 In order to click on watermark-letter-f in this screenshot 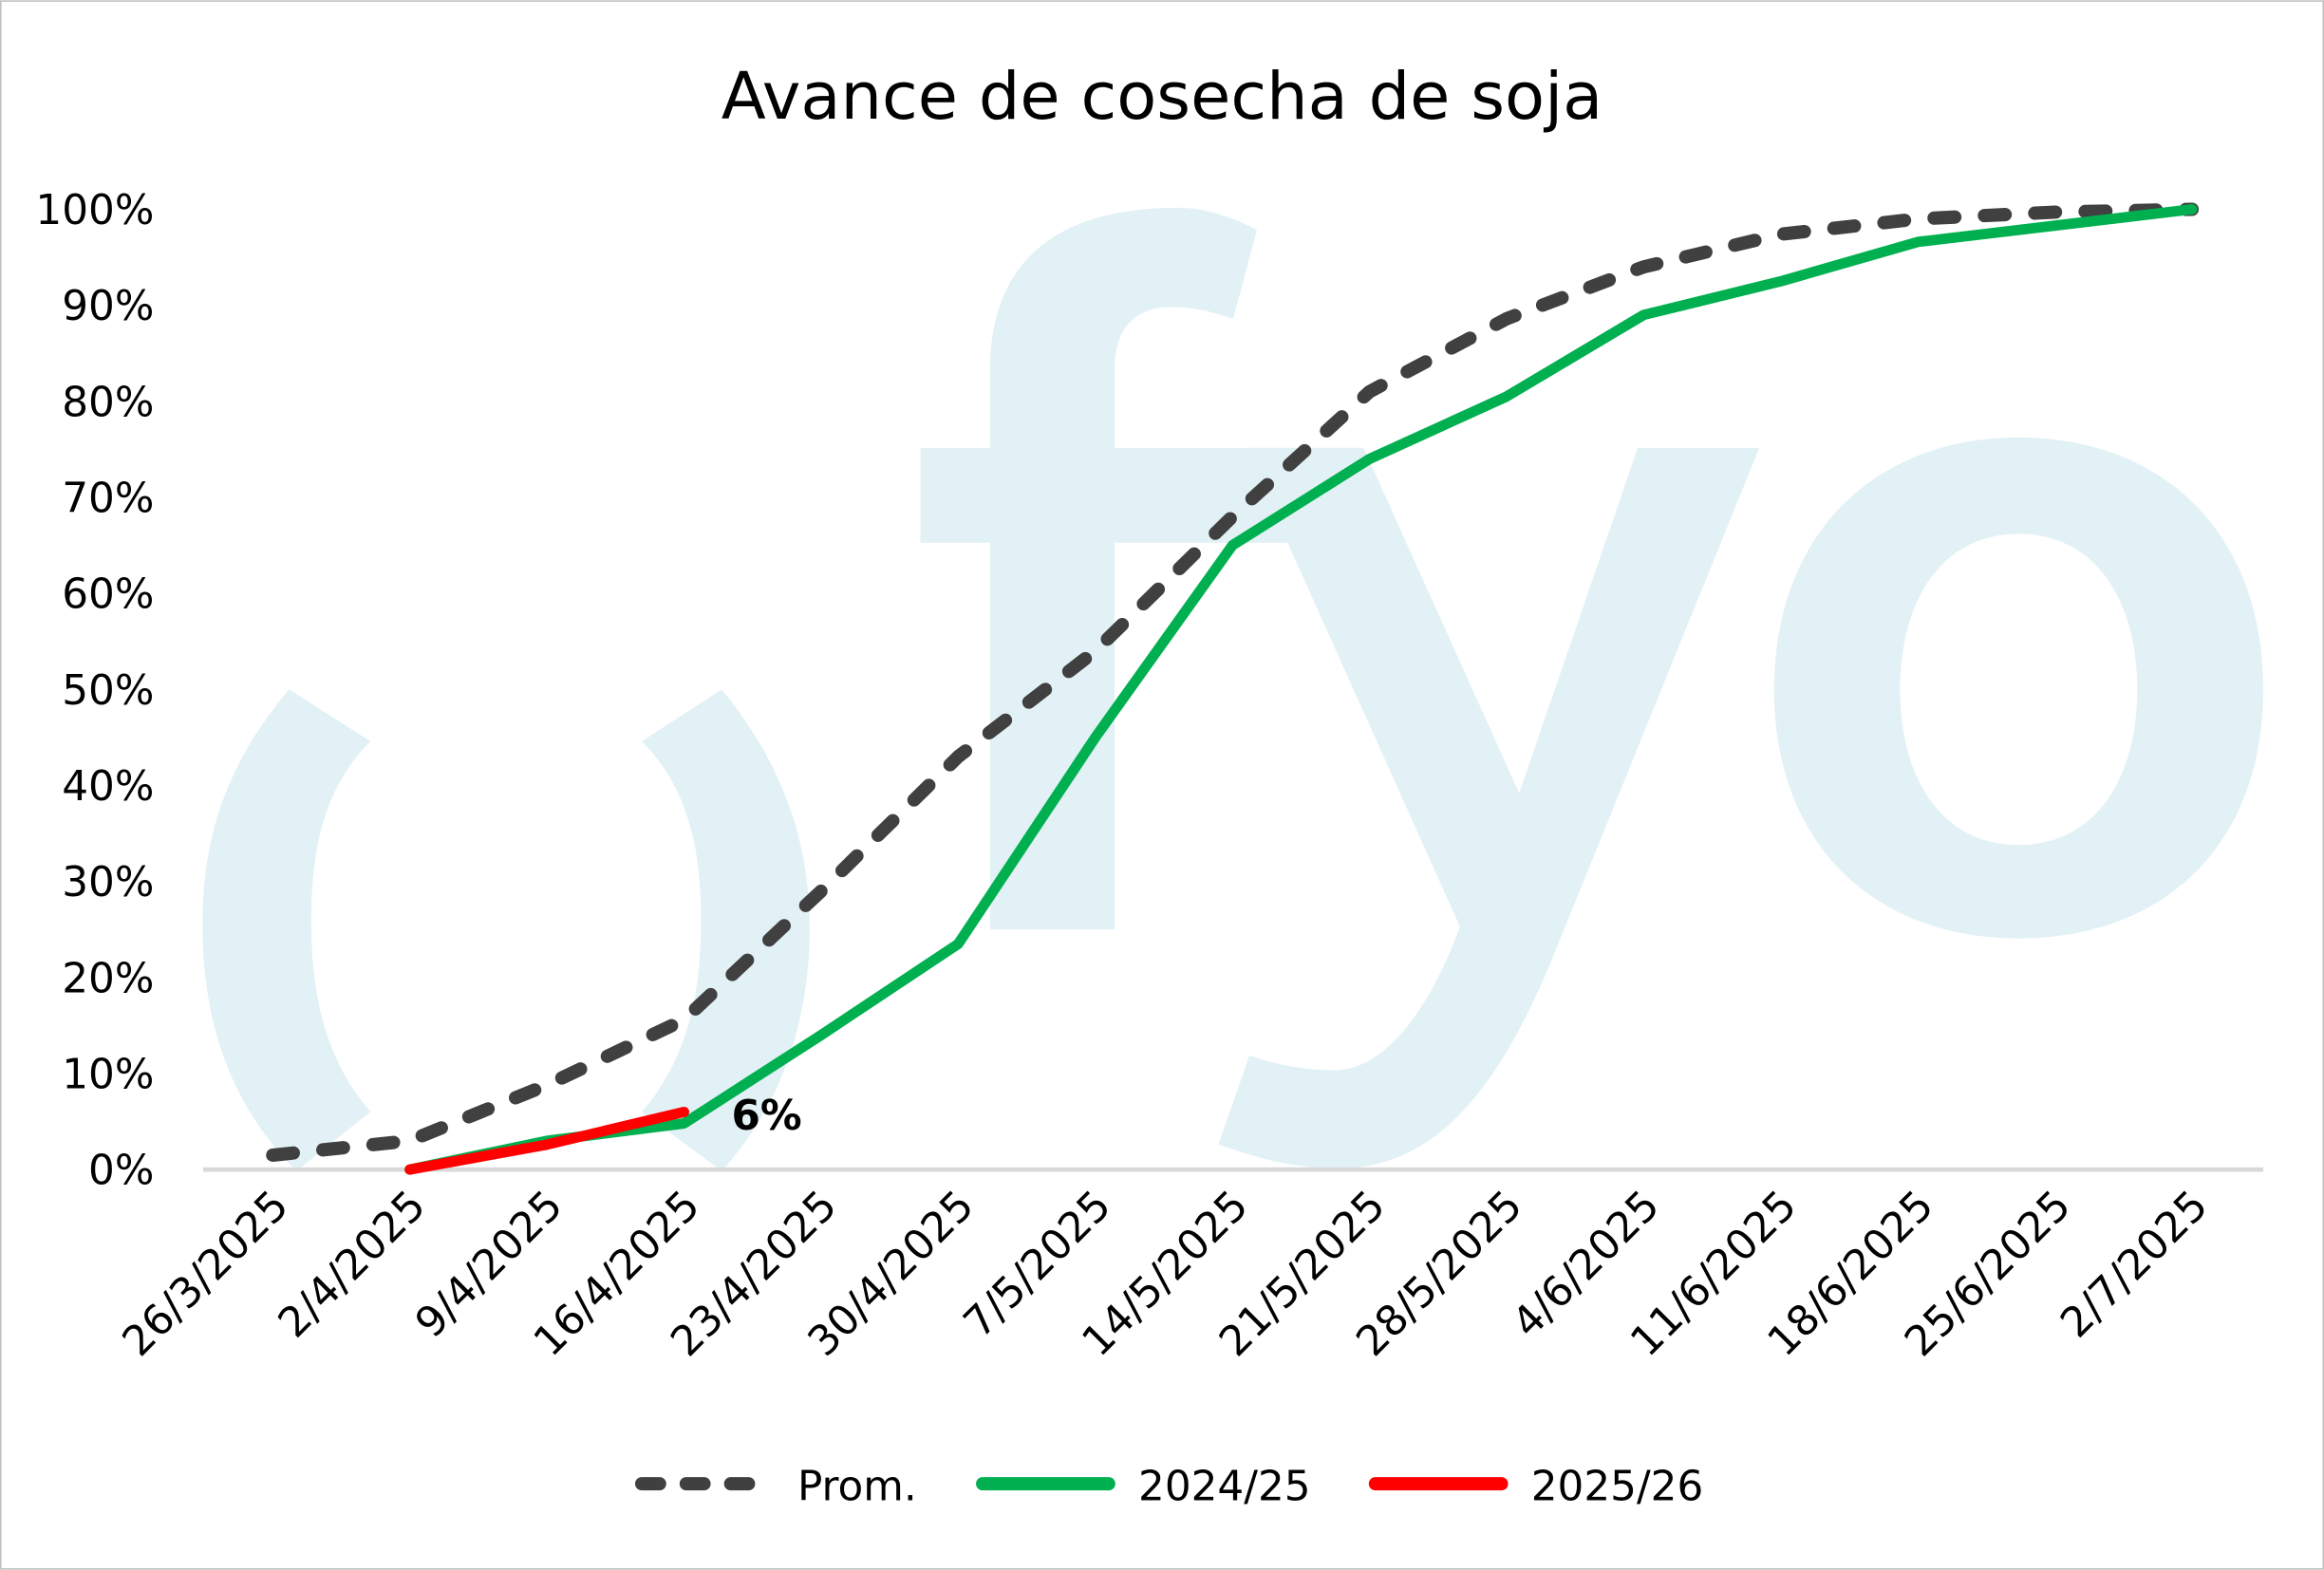, I will do `click(1142, 569)`.